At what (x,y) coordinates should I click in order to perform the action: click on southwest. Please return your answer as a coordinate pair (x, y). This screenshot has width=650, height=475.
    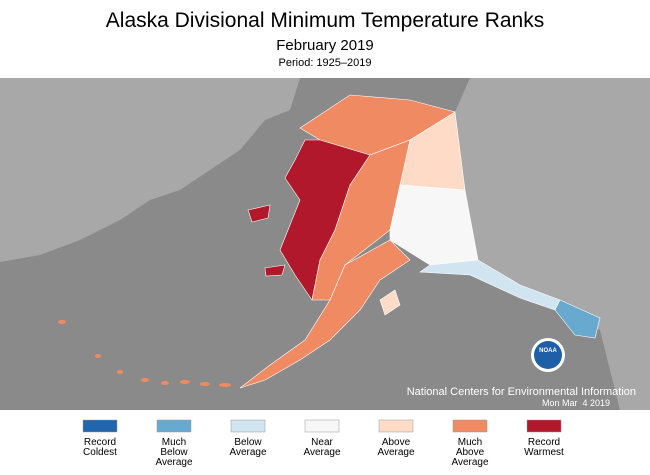
    Looking at the image, I should click on (325, 314).